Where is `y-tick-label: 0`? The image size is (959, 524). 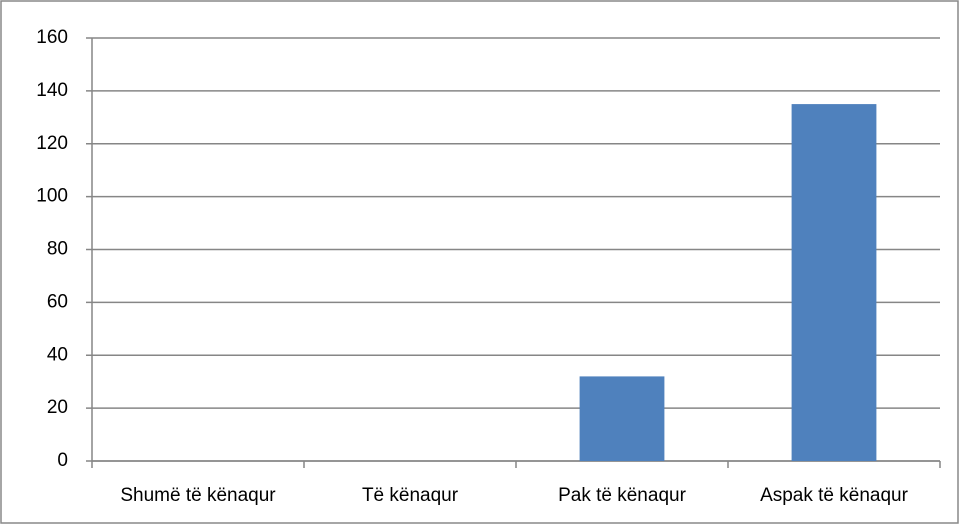
y-tick-label: 0 is located at coordinates (62, 460).